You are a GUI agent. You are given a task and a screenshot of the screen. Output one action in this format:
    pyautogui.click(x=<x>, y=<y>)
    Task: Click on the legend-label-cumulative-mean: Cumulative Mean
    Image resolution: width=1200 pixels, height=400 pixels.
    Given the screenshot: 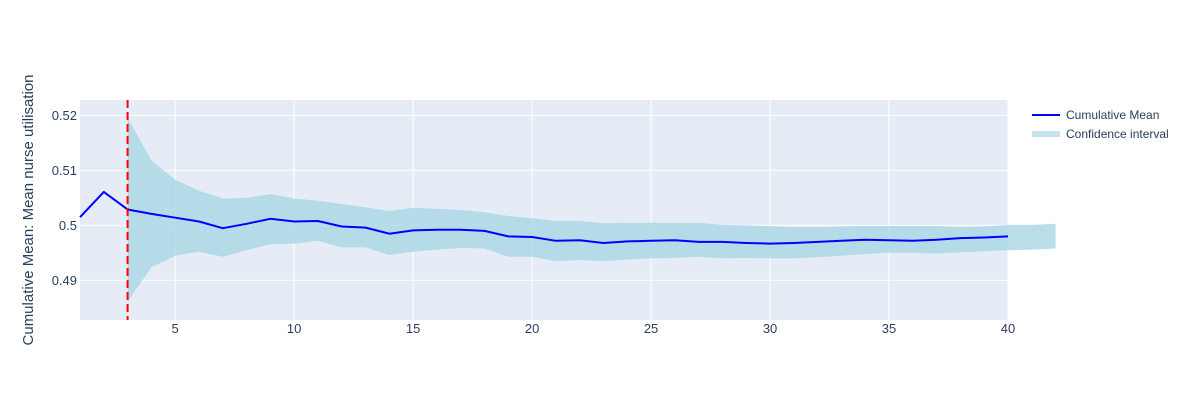 What is the action you would take?
    pyautogui.click(x=1112, y=115)
    